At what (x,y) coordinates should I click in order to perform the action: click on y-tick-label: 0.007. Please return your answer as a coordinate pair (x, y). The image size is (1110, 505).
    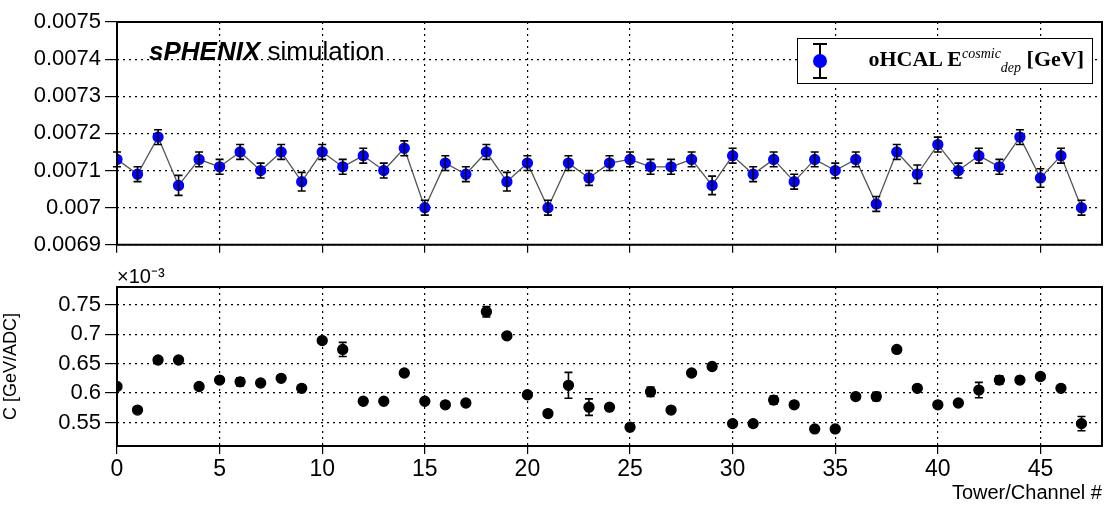
    Looking at the image, I should click on (73, 206).